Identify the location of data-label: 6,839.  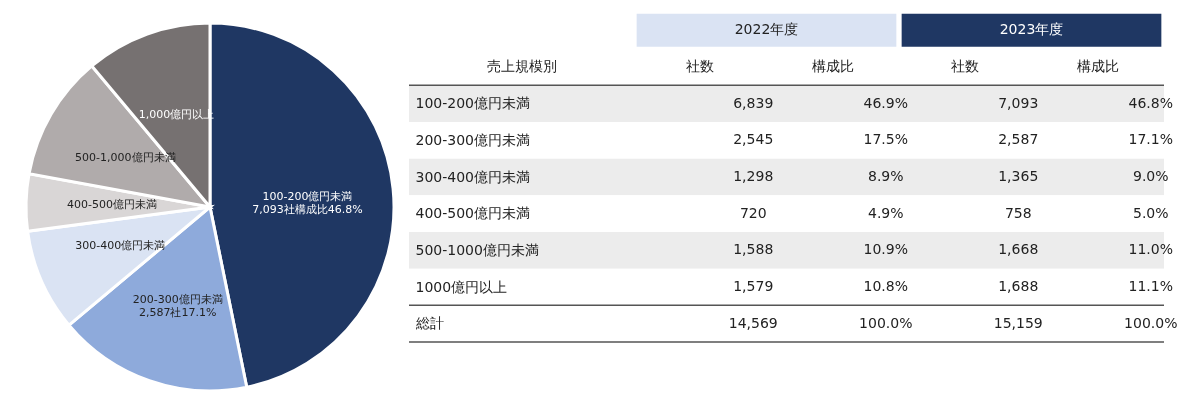
(753, 102).